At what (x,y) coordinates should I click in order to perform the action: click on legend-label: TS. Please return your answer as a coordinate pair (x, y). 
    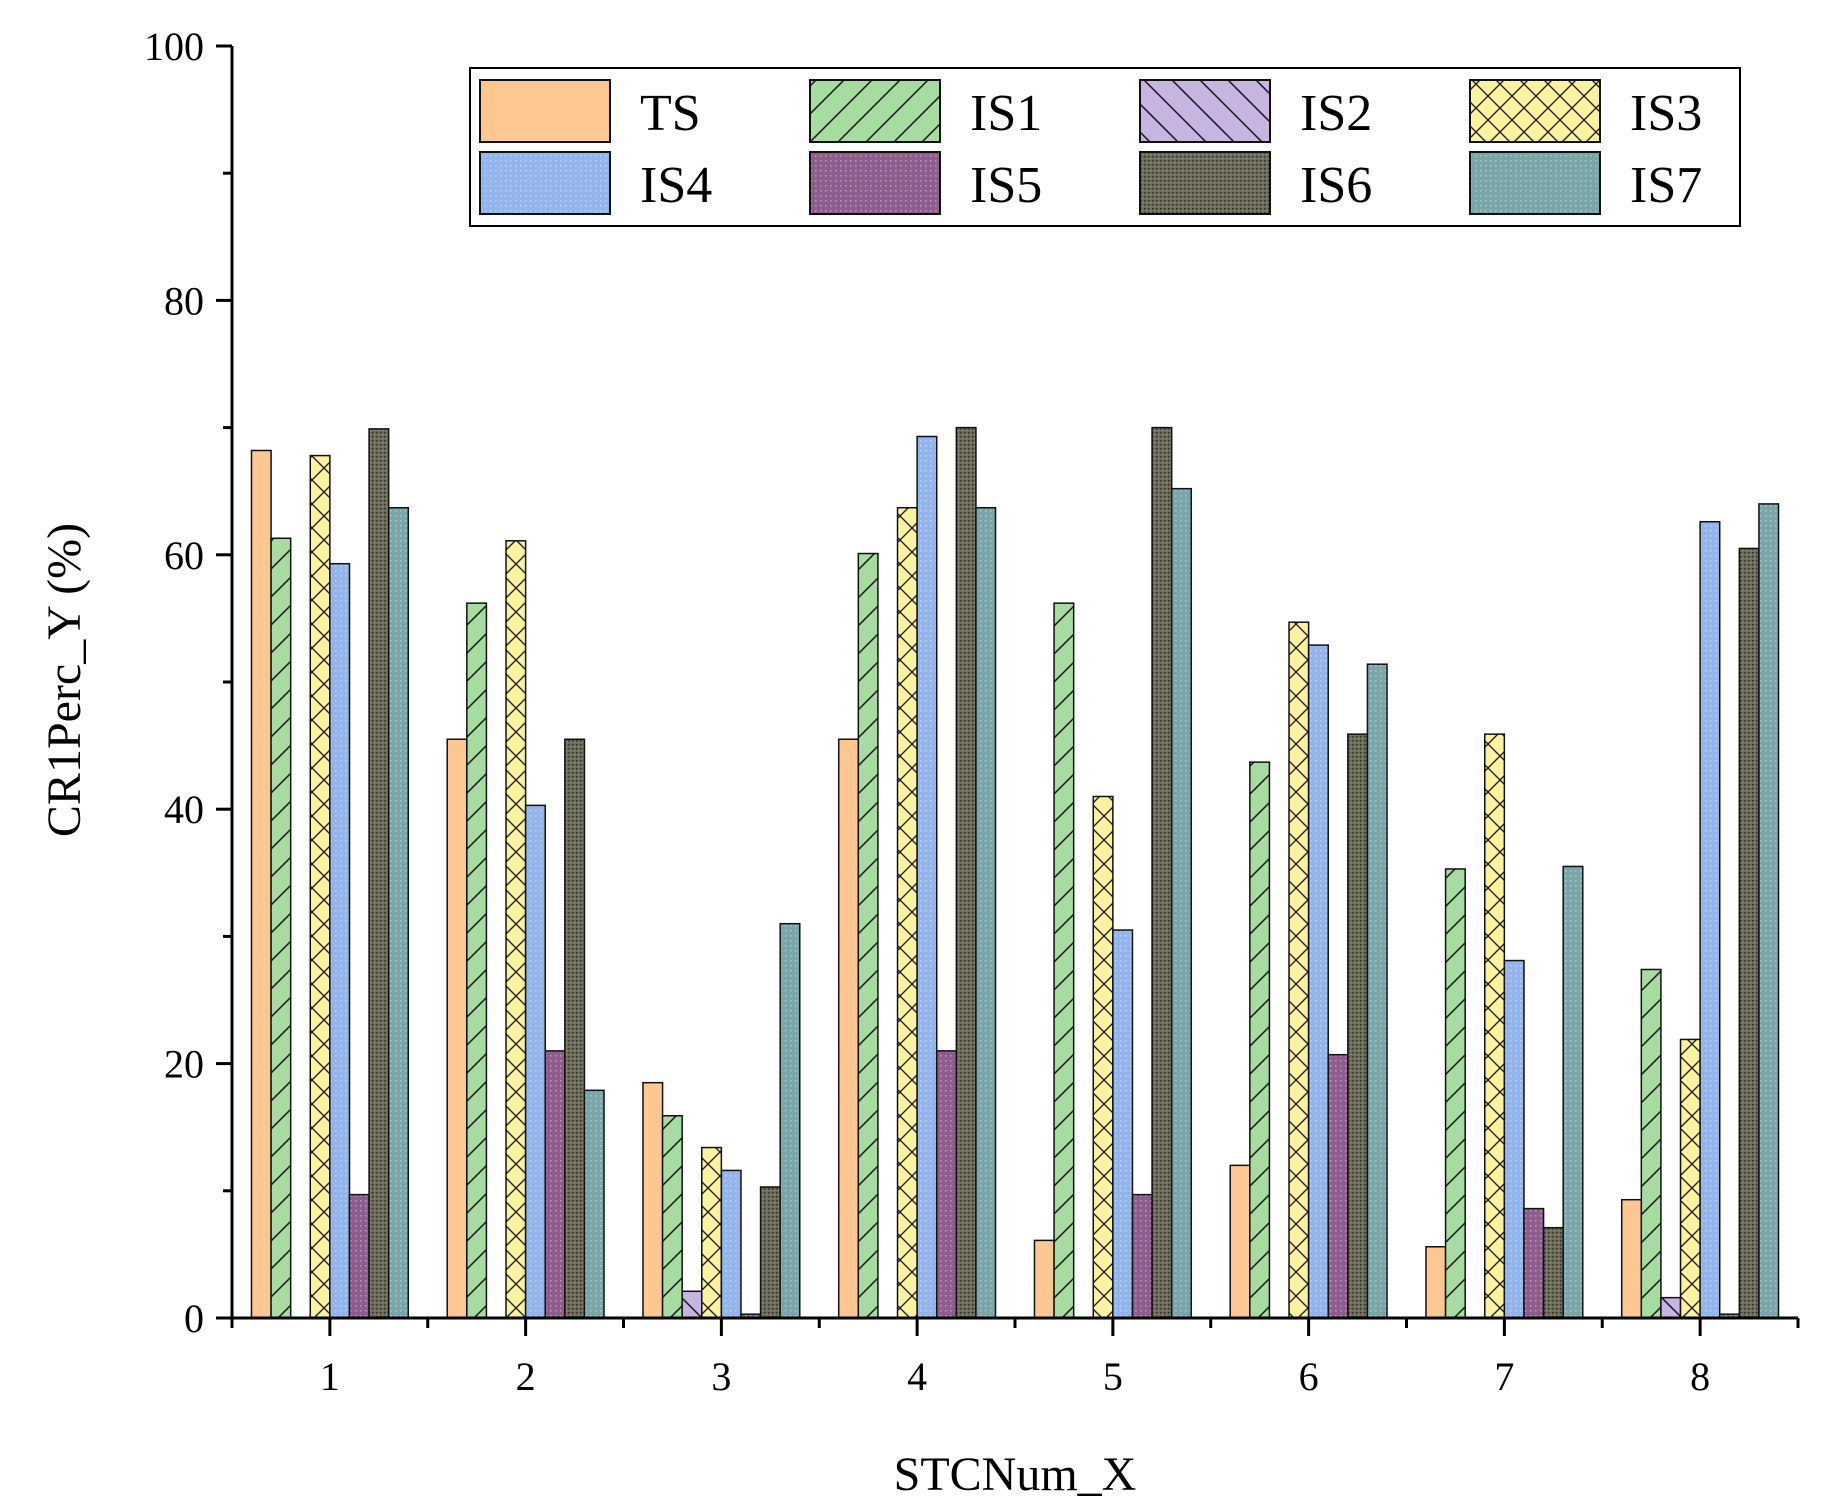
    Looking at the image, I should click on (670, 113).